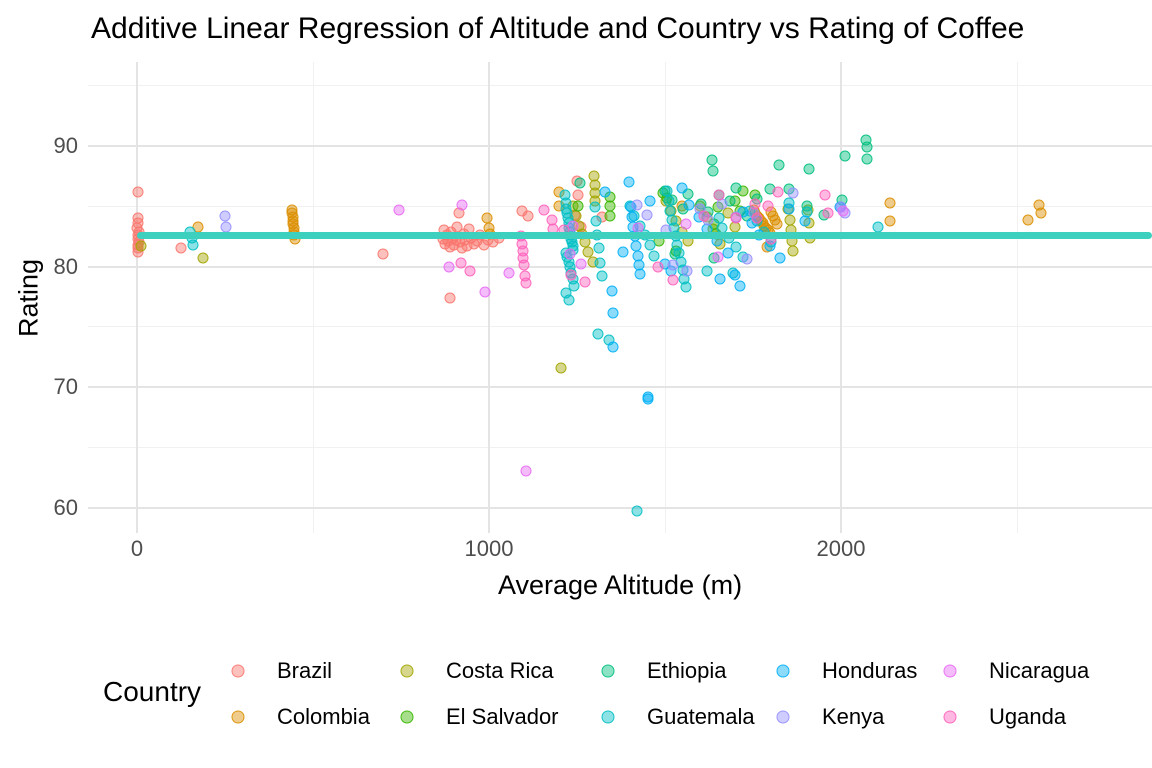  I want to click on y-axis-title: Rating, so click(28, 298).